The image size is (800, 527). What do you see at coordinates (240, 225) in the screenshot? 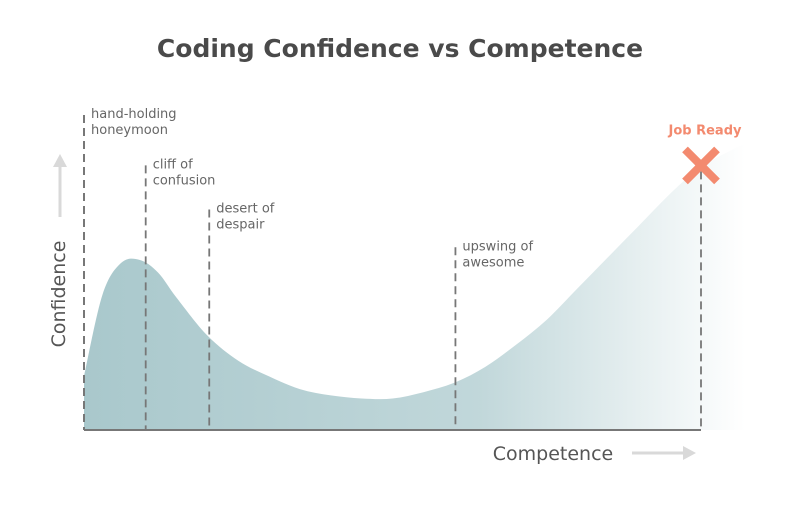
I see `phase-label-line: despair` at bounding box center [240, 225].